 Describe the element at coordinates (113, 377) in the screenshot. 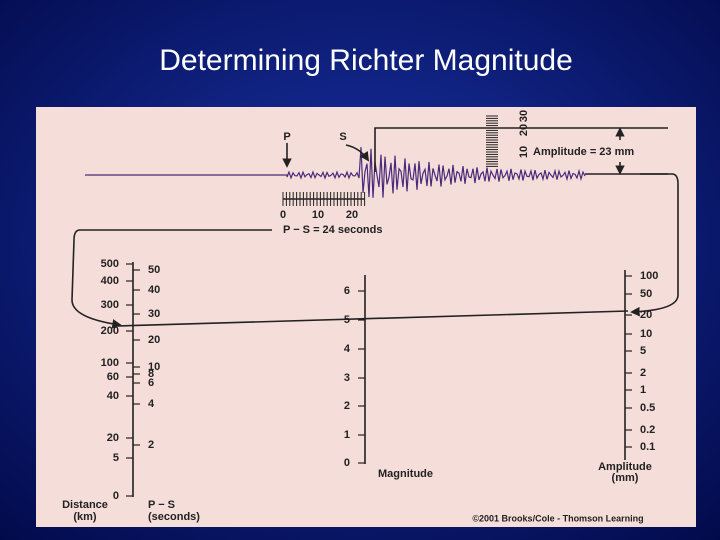

I see `scale-label: 60` at that location.